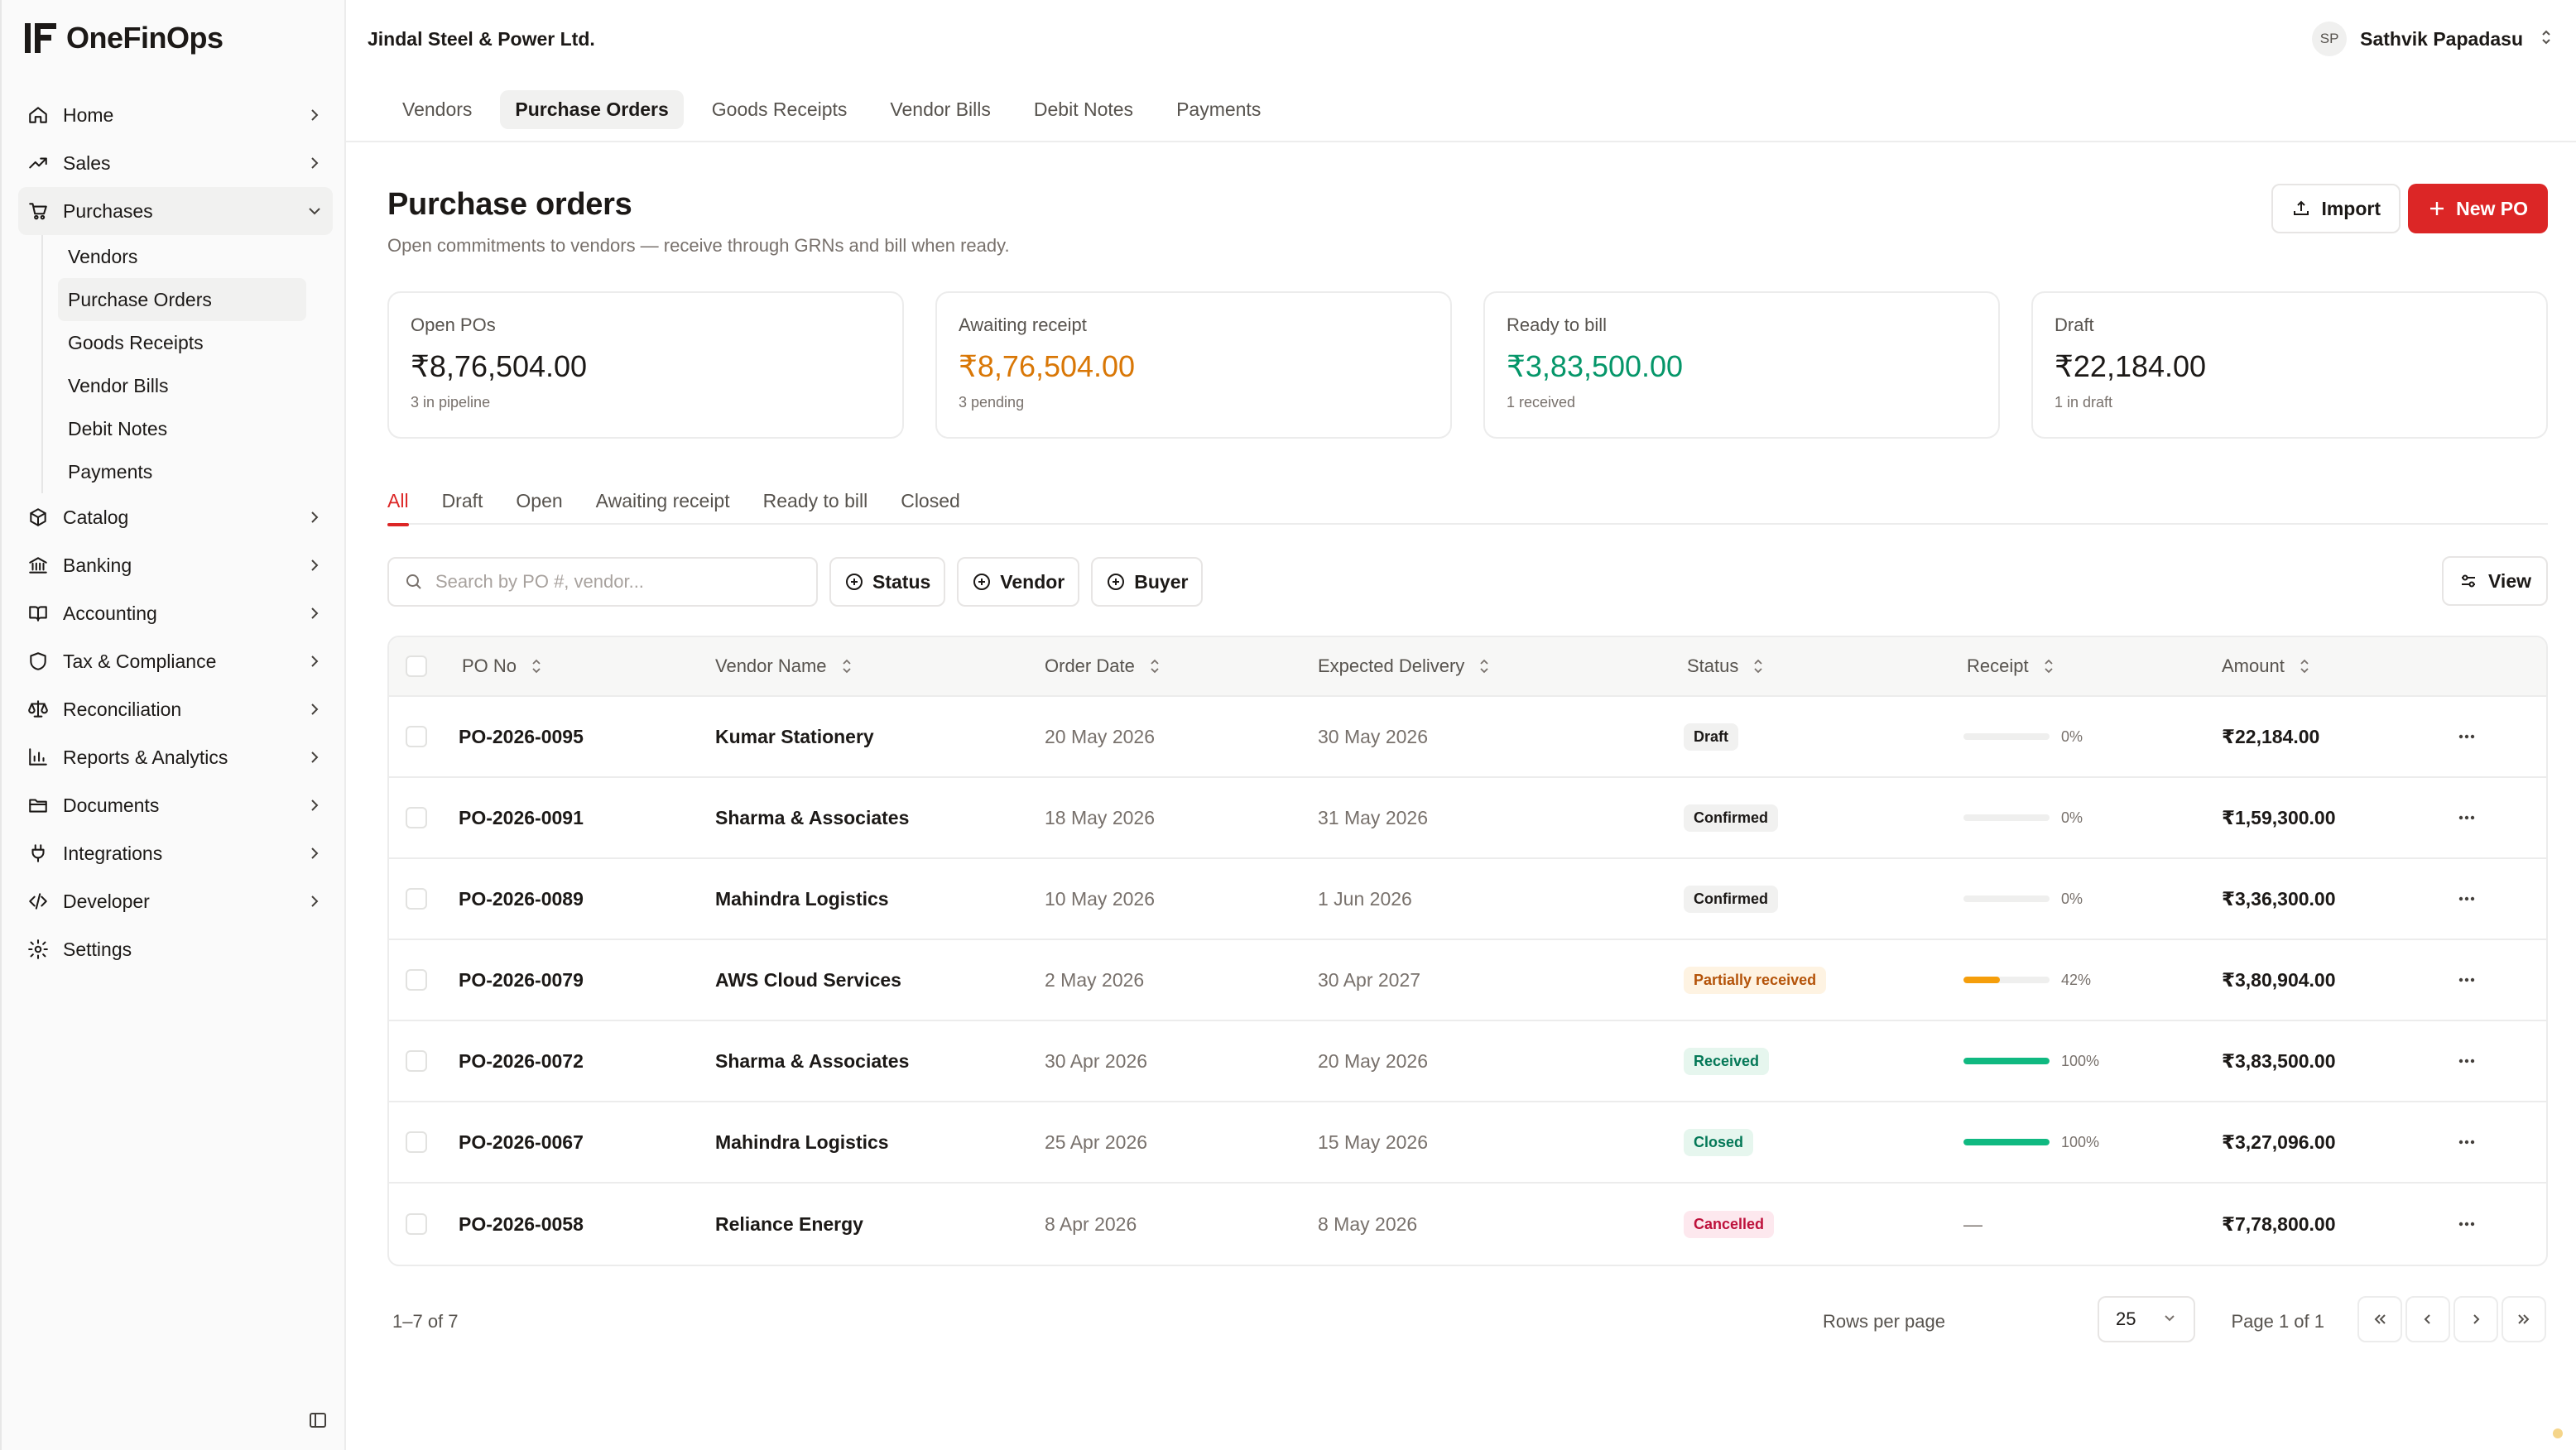 The width and height of the screenshot is (2576, 1450). I want to click on po-number: PO-2026-0072, so click(521, 1060).